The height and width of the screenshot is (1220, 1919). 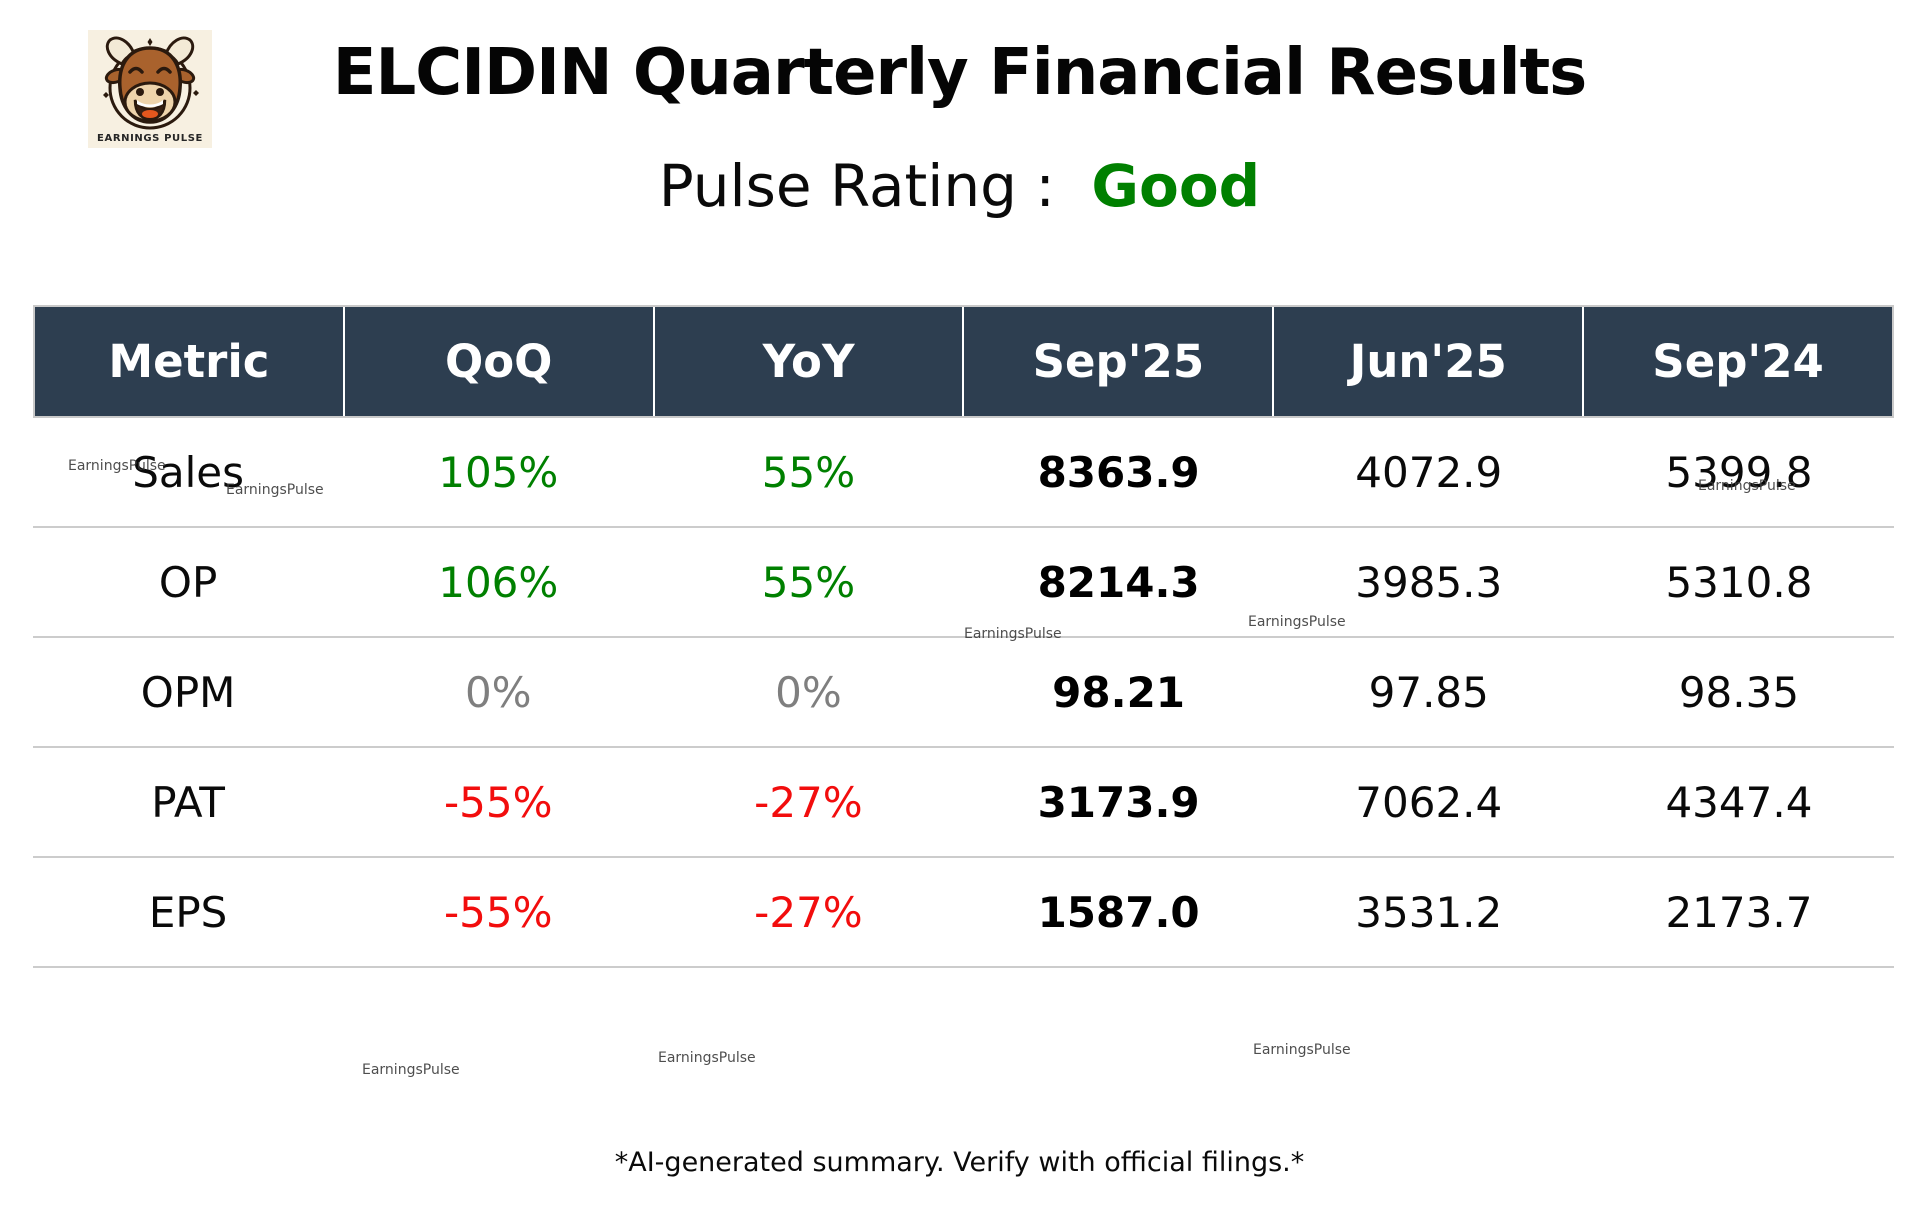 What do you see at coordinates (188, 692) in the screenshot?
I see `metric-label: OPM` at bounding box center [188, 692].